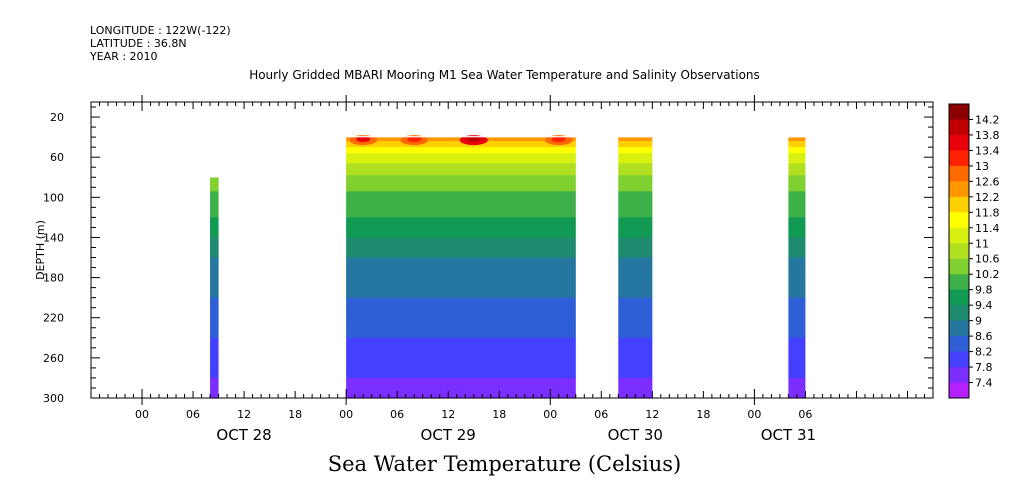 Image resolution: width=1009 pixels, height=504 pixels. Describe the element at coordinates (53, 278) in the screenshot. I see `y-tick-label: 180` at that location.